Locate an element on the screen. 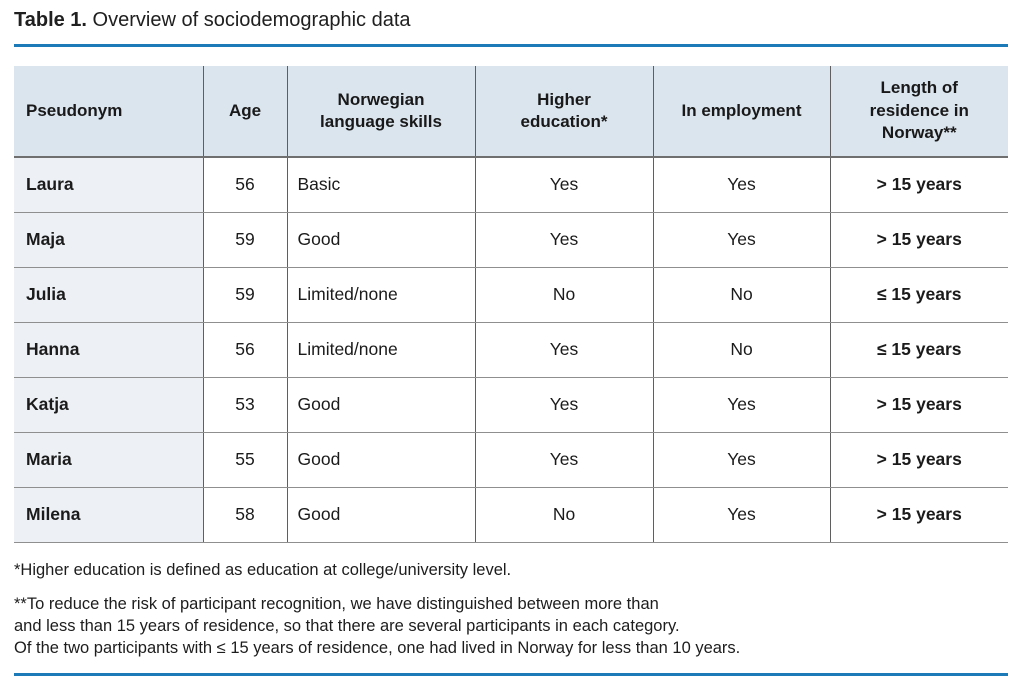 This screenshot has height=687, width=1024. pseudonym-cell: Katja is located at coordinates (109, 405).